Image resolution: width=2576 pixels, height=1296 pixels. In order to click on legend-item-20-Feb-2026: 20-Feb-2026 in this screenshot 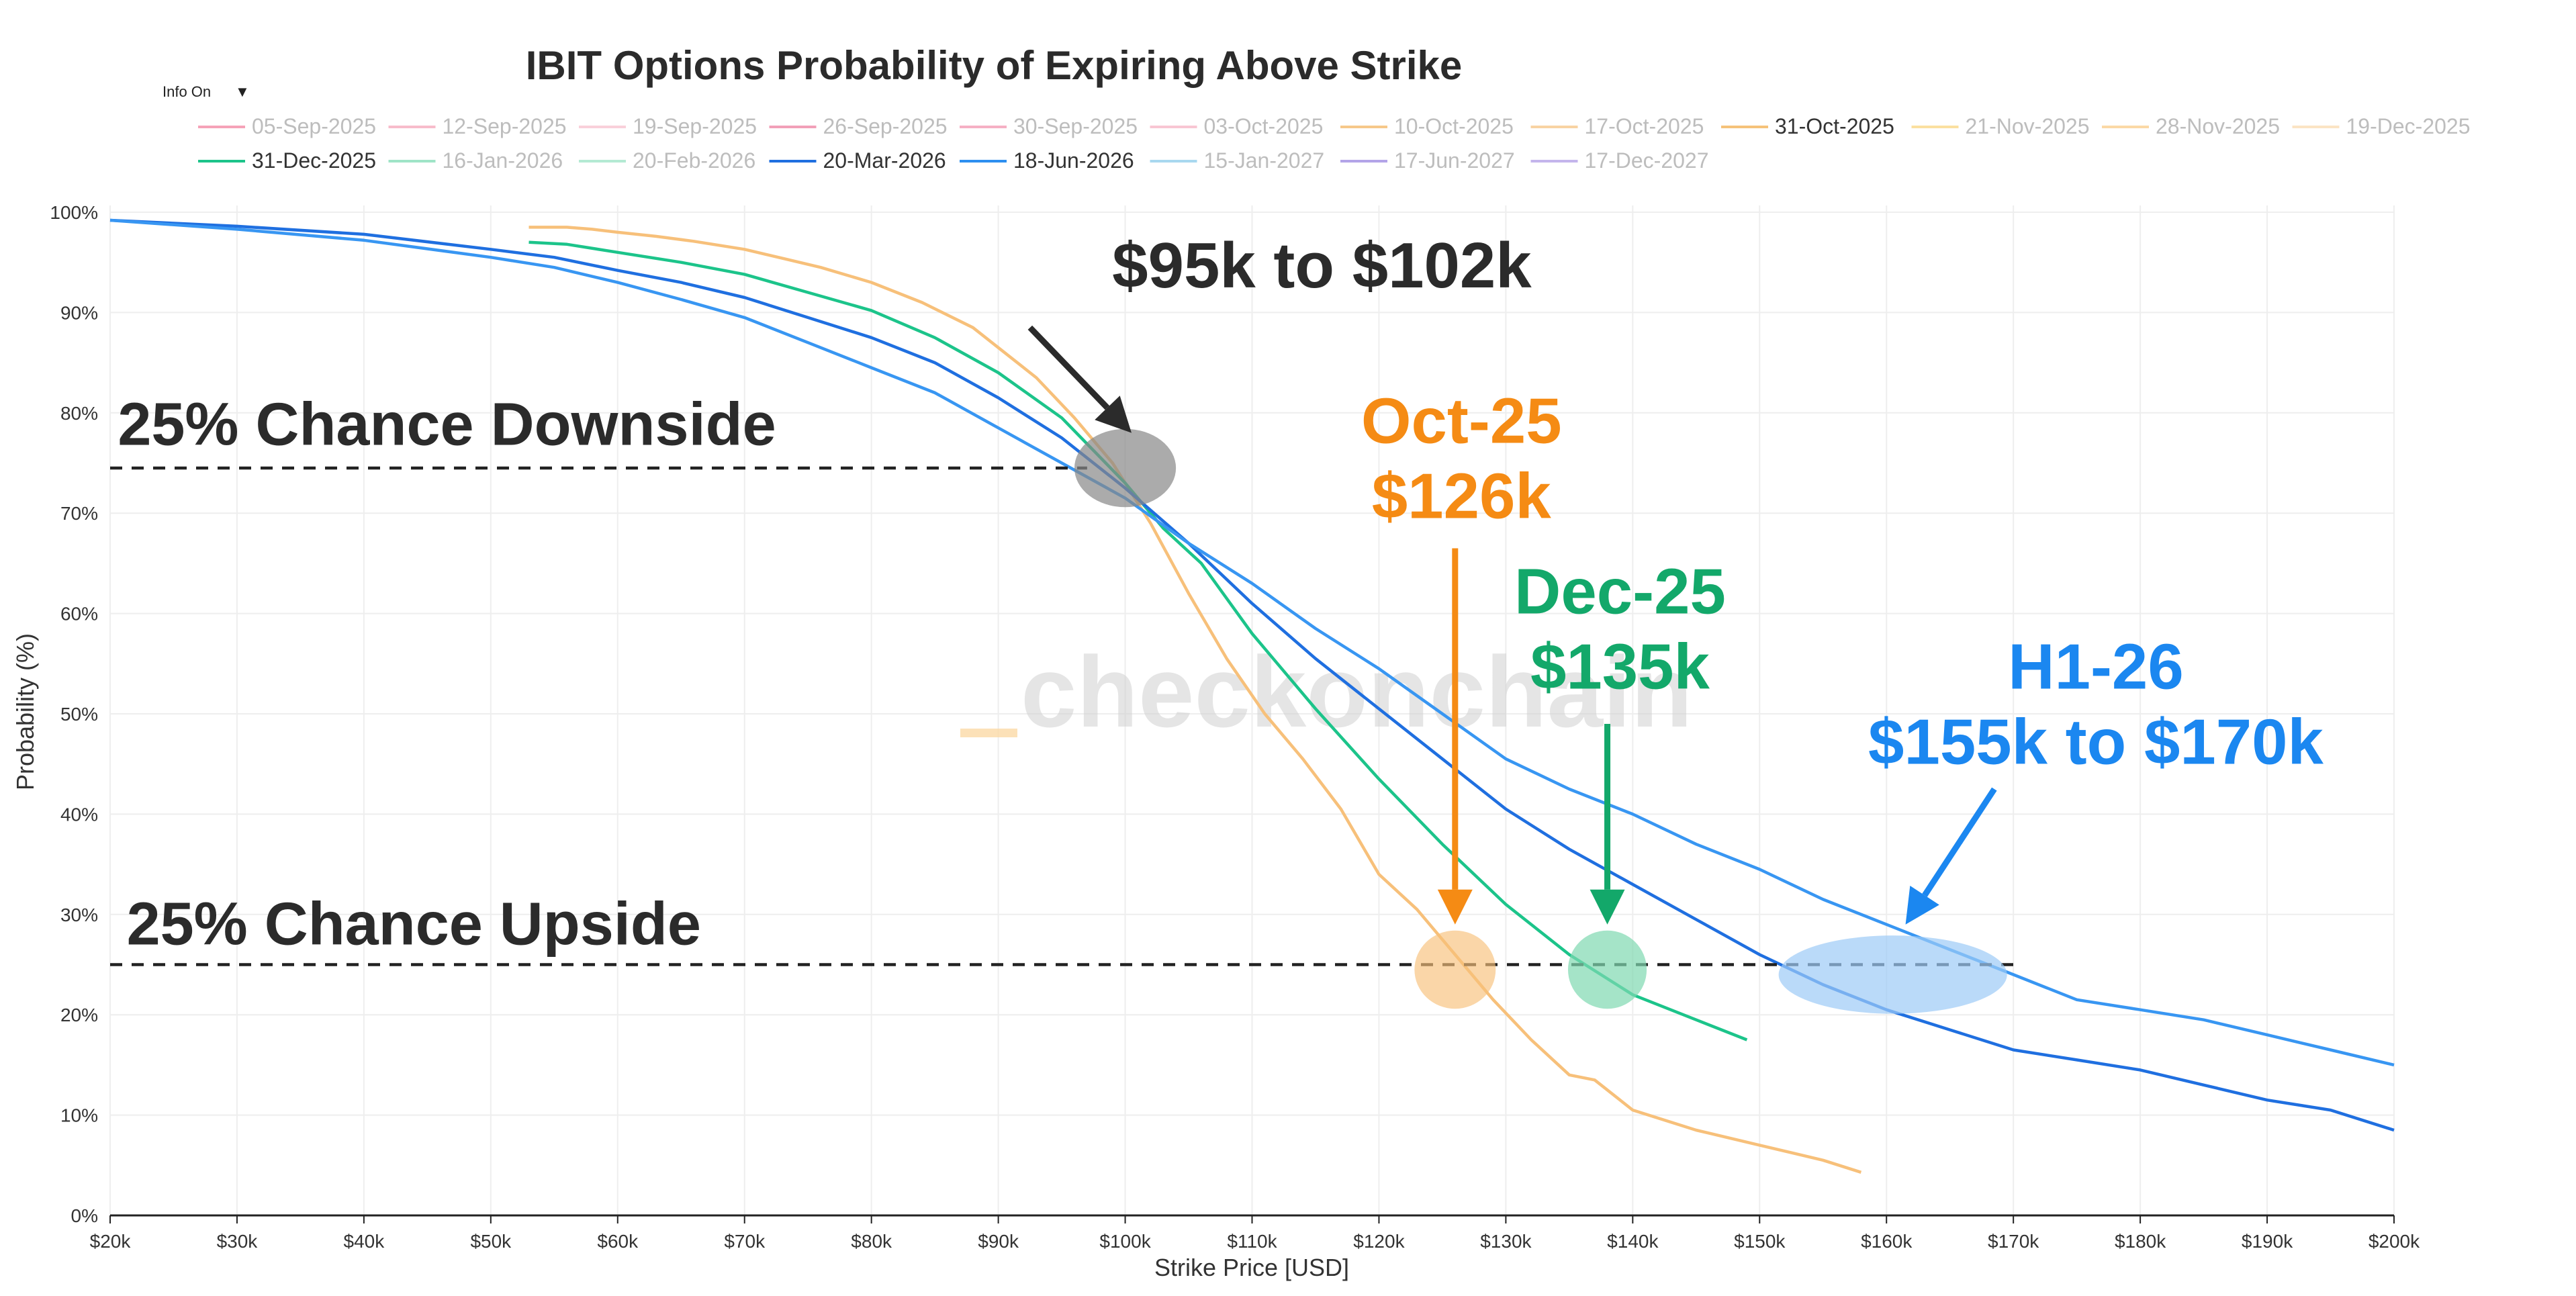, I will do `click(667, 160)`.